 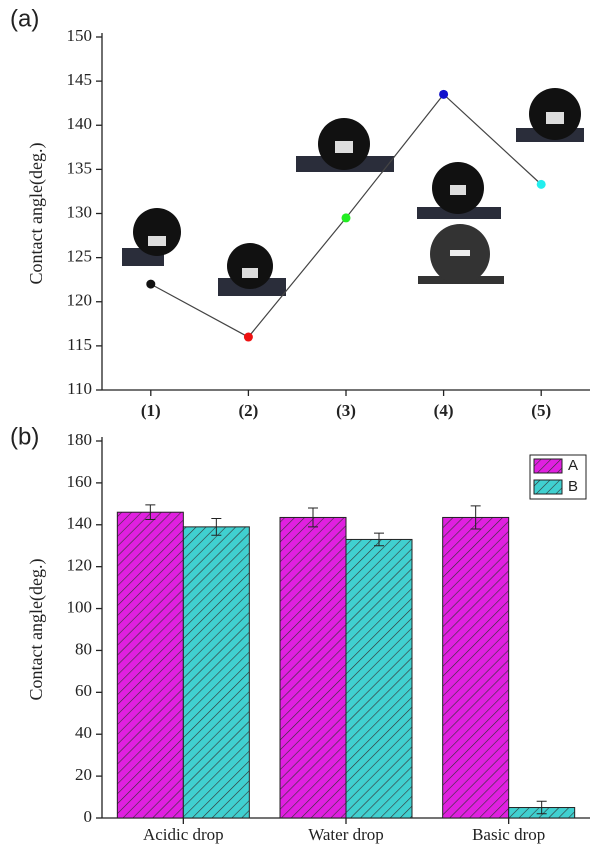 What do you see at coordinates (541, 410) in the screenshot?
I see `x-tick-label: (5)` at bounding box center [541, 410].